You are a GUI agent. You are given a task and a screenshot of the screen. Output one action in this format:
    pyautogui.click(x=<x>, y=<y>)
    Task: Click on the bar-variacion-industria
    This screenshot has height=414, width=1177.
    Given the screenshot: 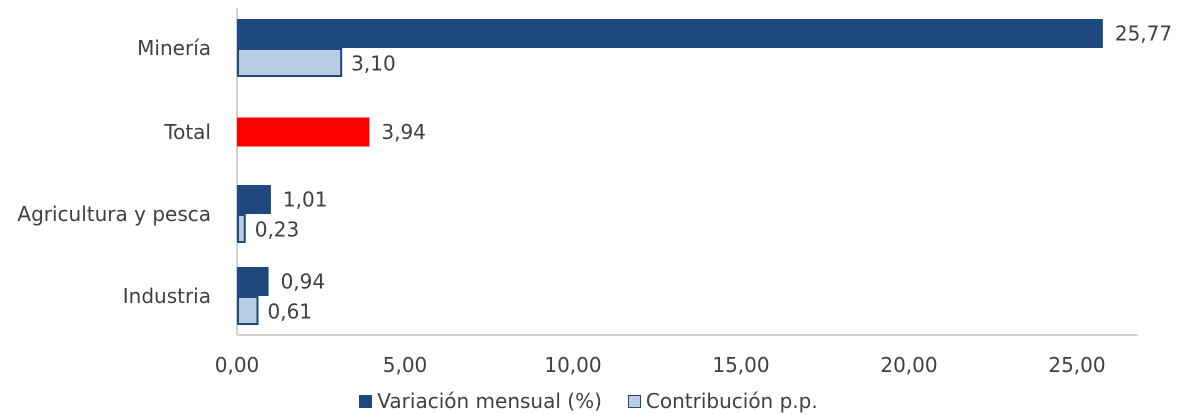 What is the action you would take?
    pyautogui.click(x=253, y=281)
    